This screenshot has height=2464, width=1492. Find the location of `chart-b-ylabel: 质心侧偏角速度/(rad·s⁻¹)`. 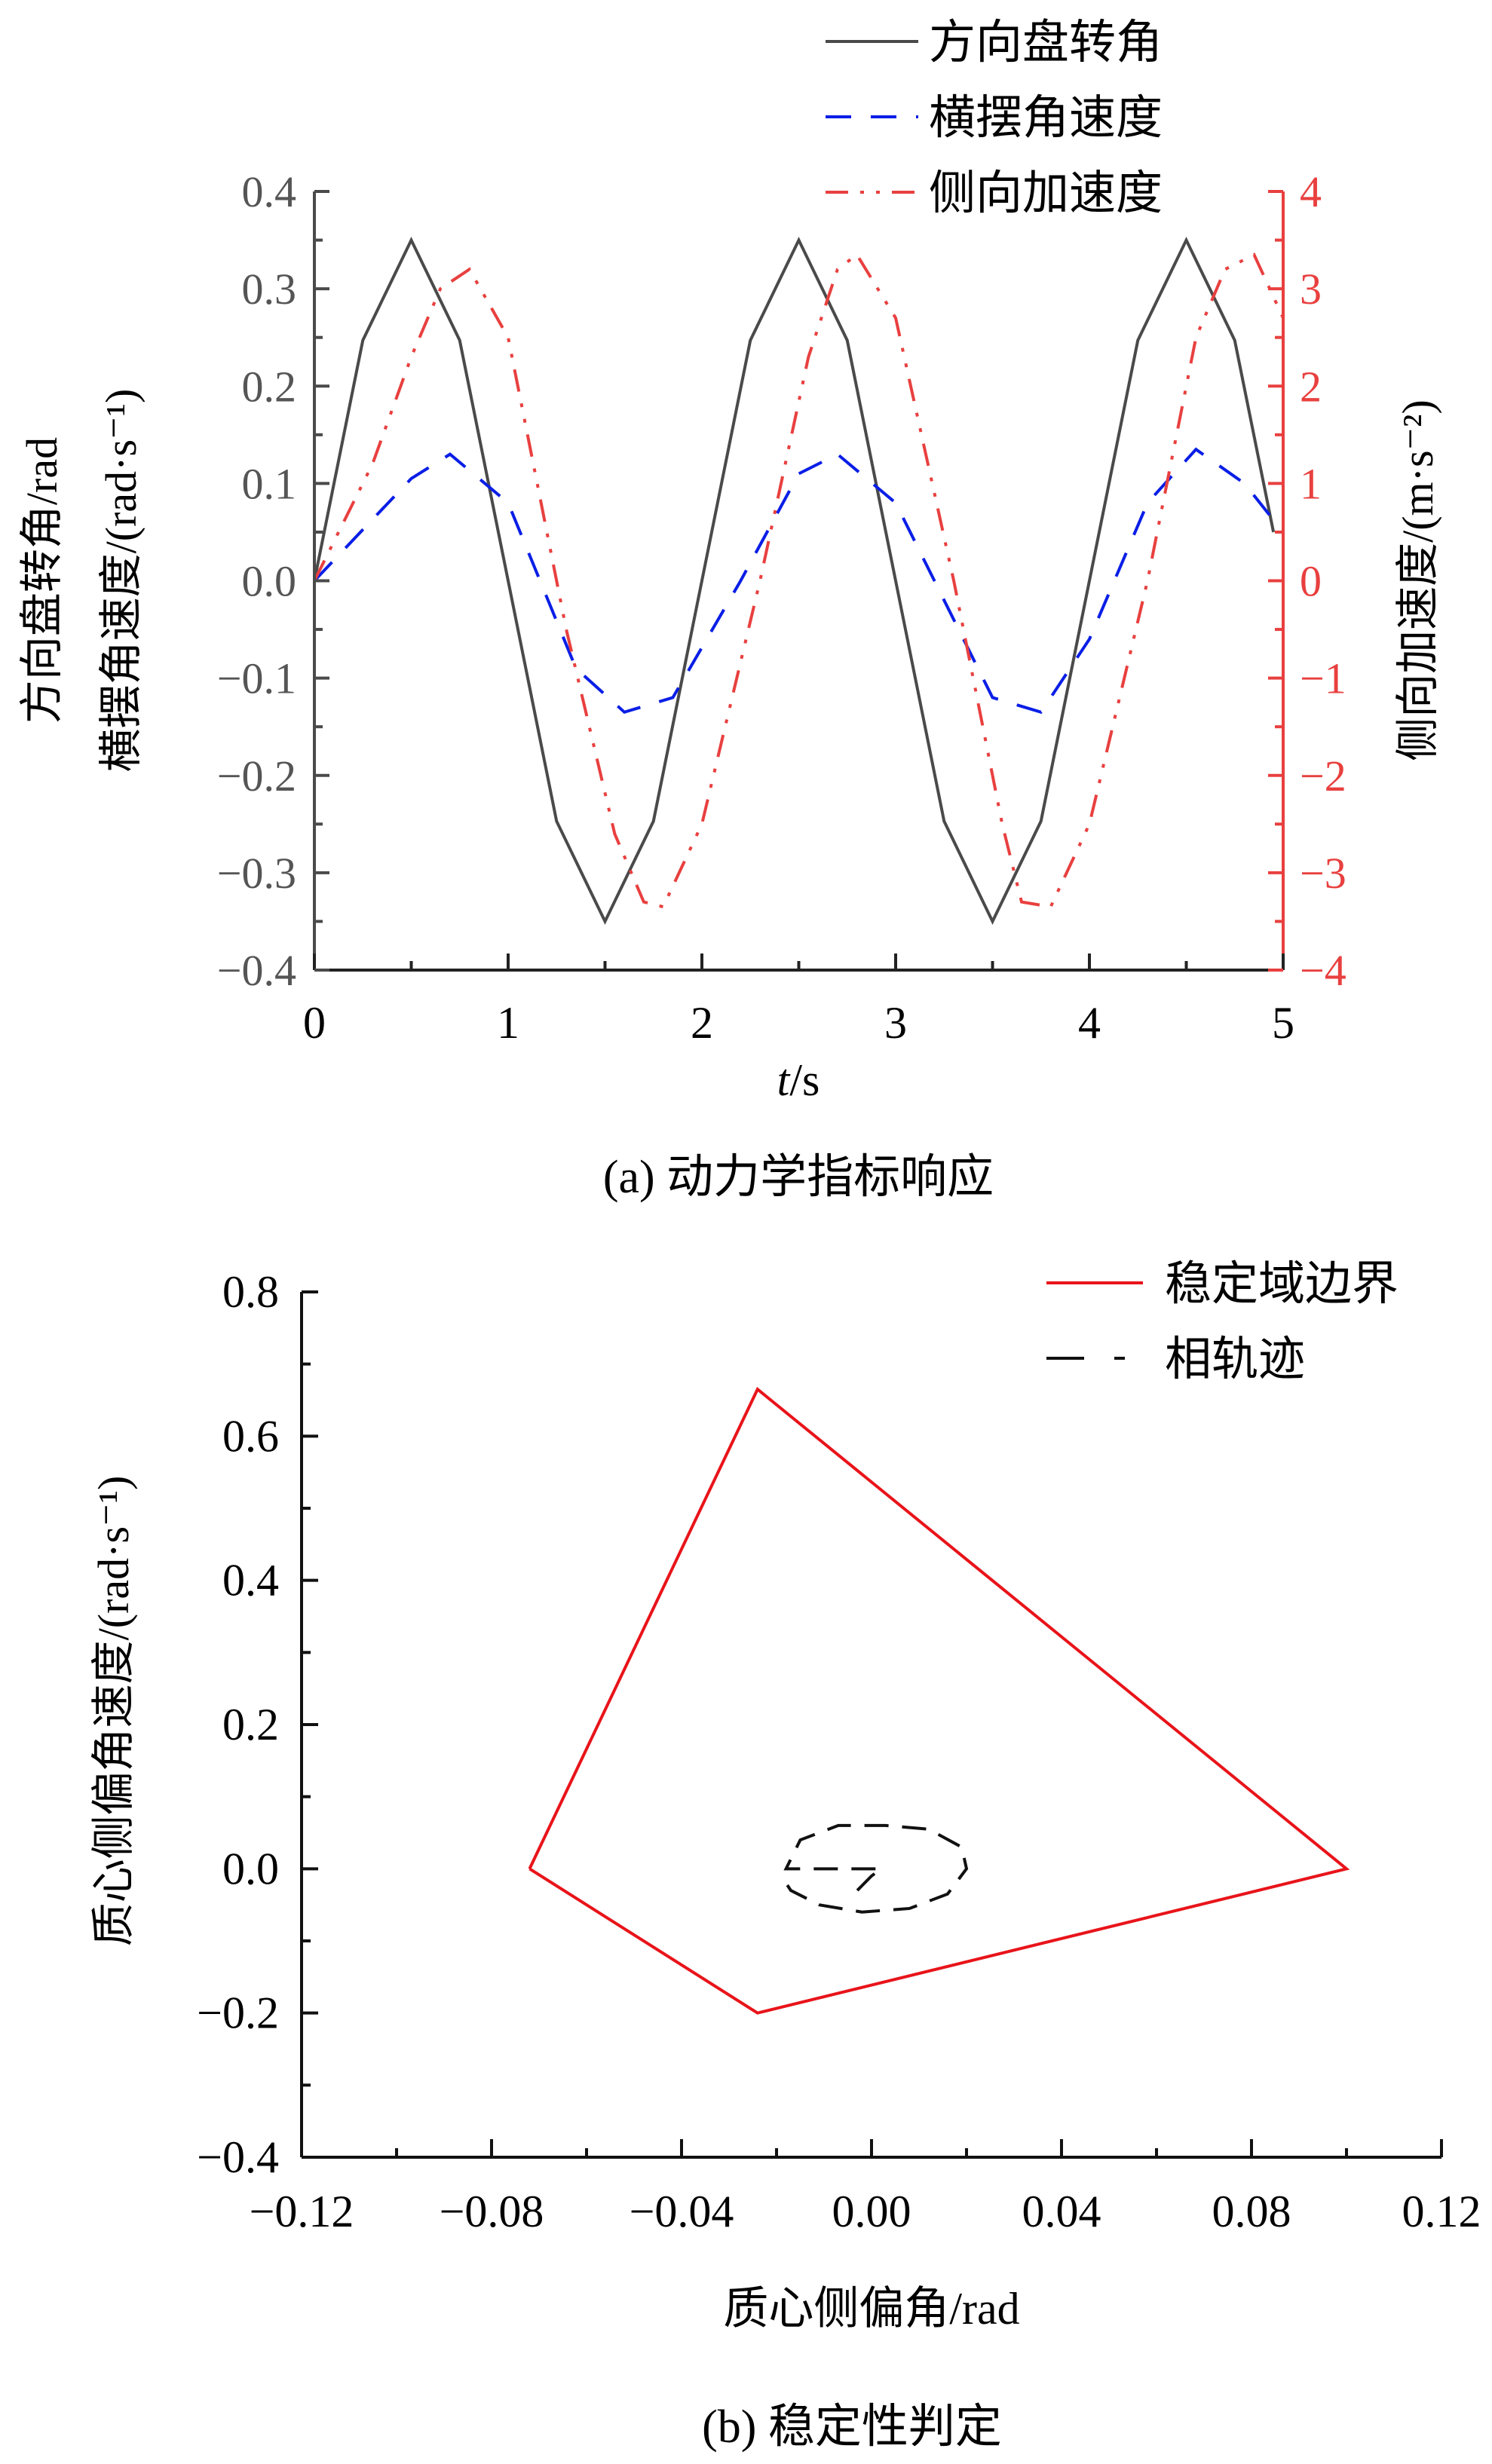

chart-b-ylabel: 质心侧偏角速度/(rad·s⁻¹) is located at coordinates (113, 1711).